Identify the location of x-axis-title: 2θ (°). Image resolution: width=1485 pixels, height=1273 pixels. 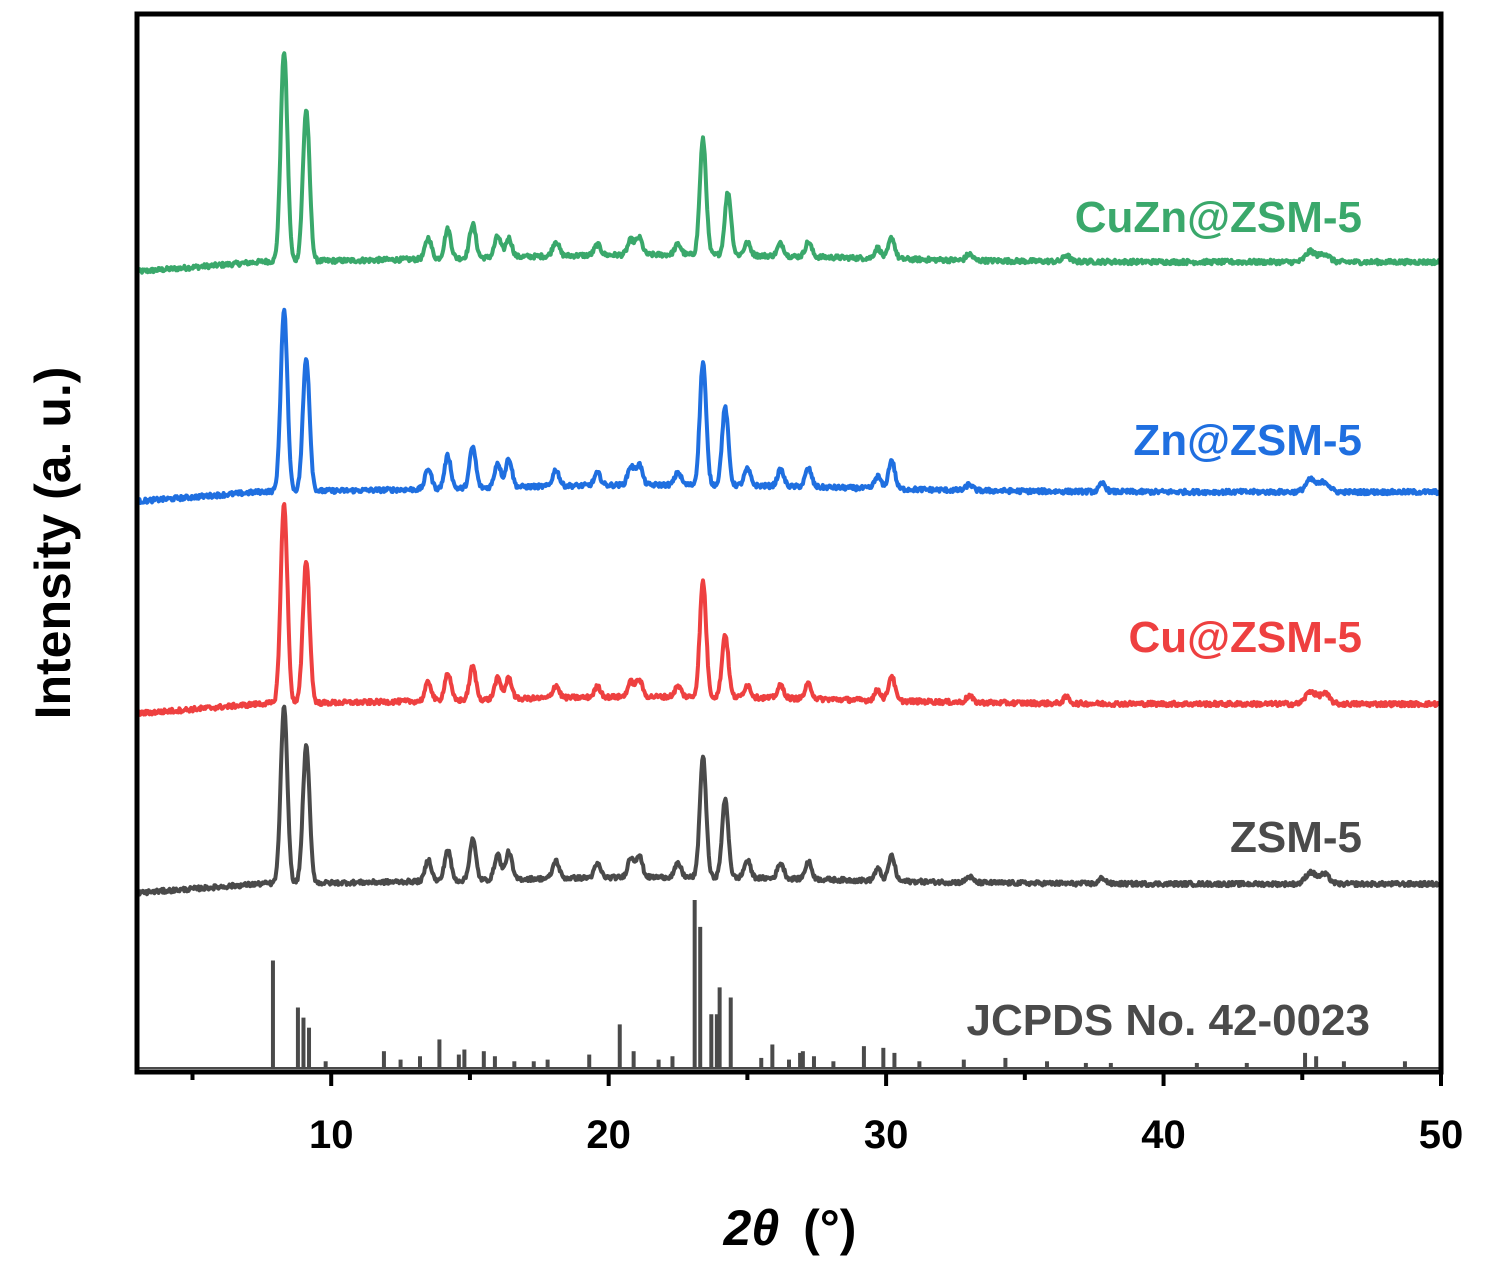
(790, 1228).